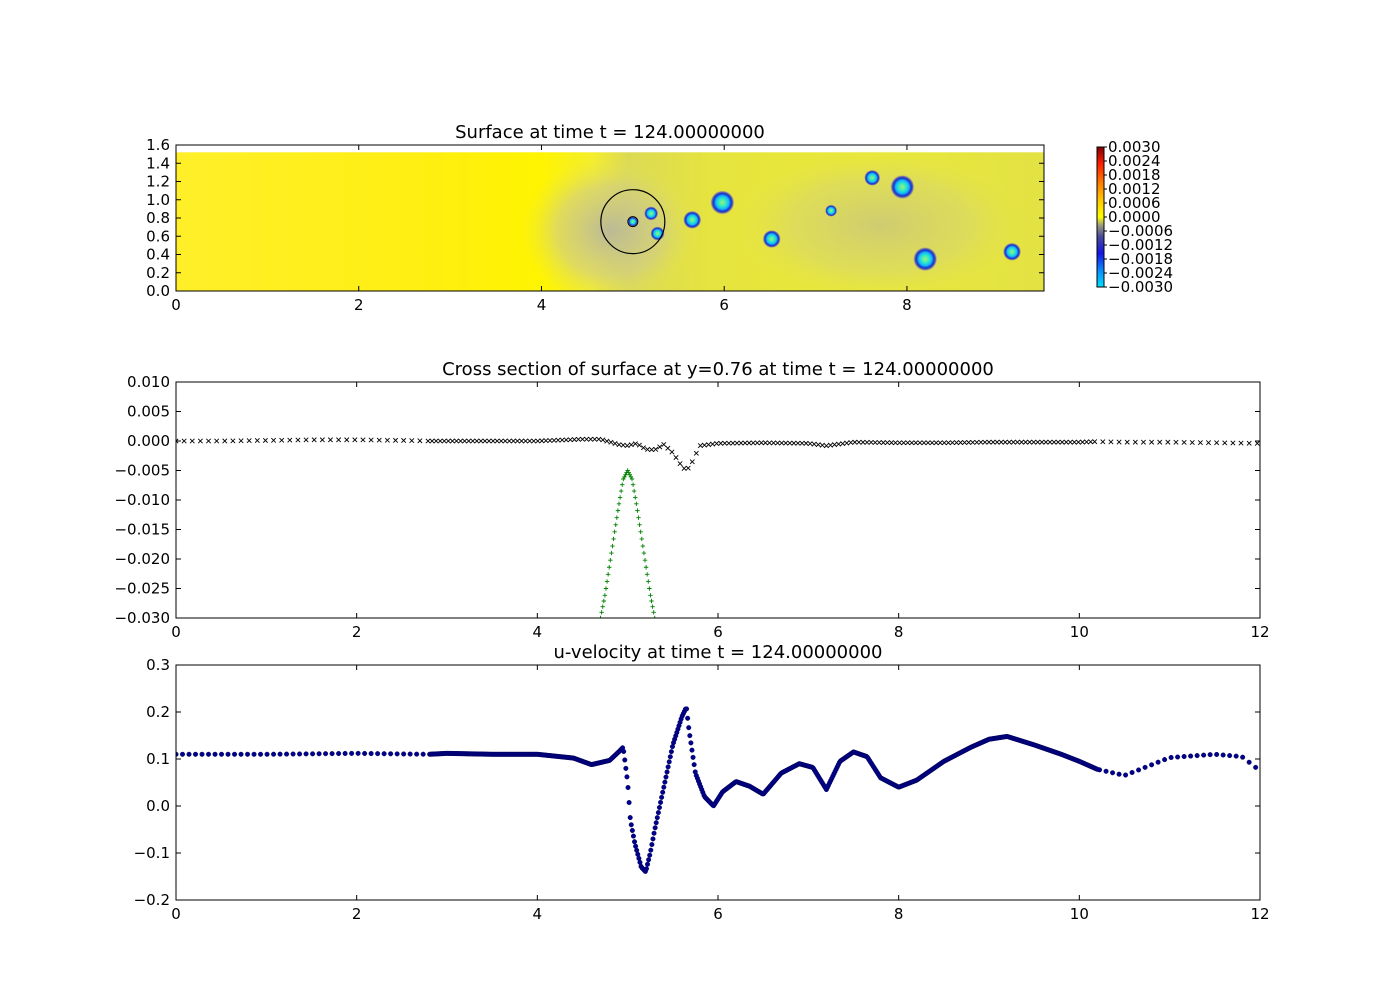  What do you see at coordinates (142, 589) in the screenshot?
I see `cross-section-ytick-label: −0.025` at bounding box center [142, 589].